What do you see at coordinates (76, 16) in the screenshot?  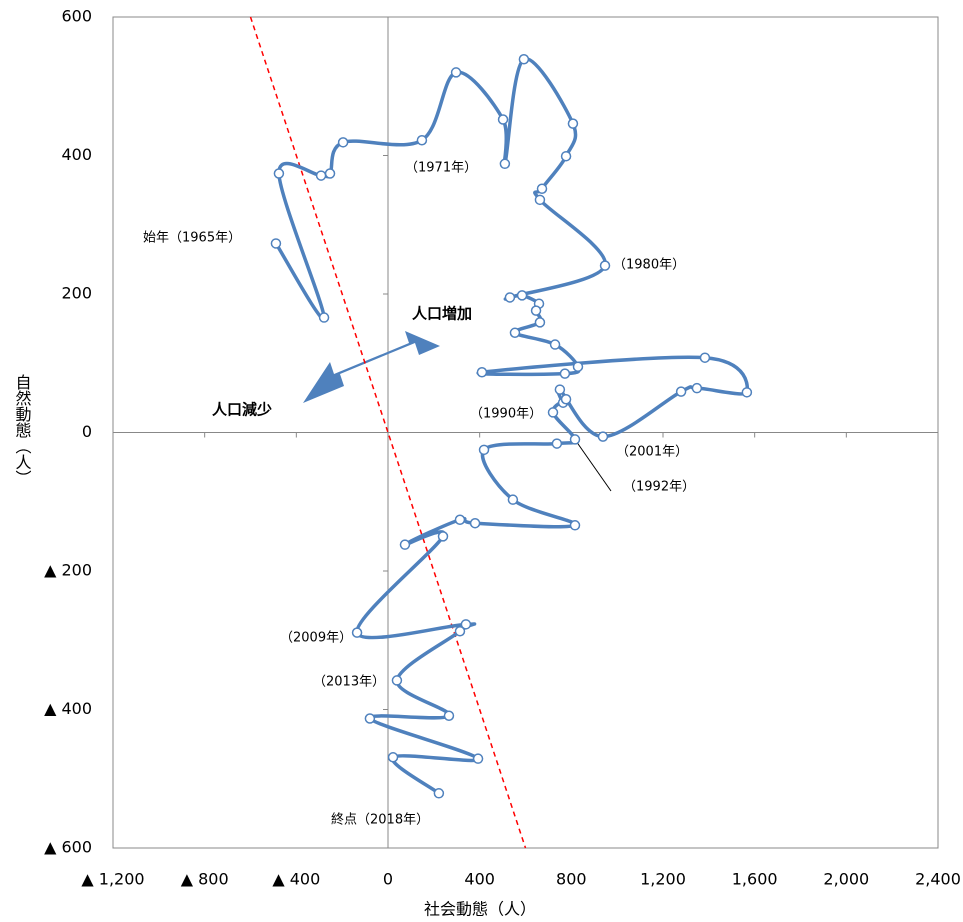 I see `y-tick-label: 600` at bounding box center [76, 16].